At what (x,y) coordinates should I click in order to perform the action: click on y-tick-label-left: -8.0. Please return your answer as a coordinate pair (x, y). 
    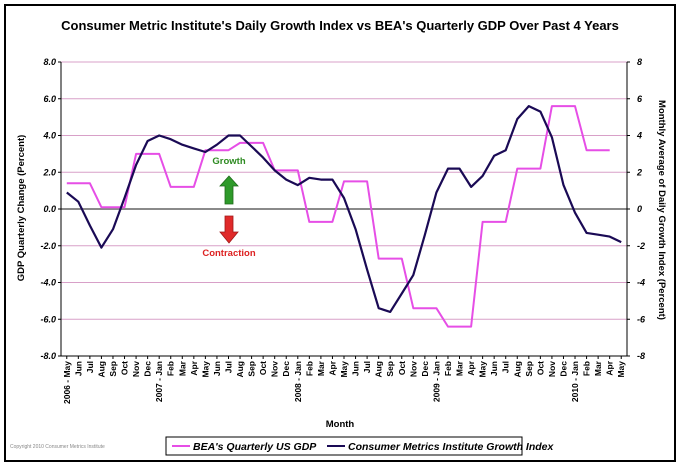
    Looking at the image, I should click on (48, 356).